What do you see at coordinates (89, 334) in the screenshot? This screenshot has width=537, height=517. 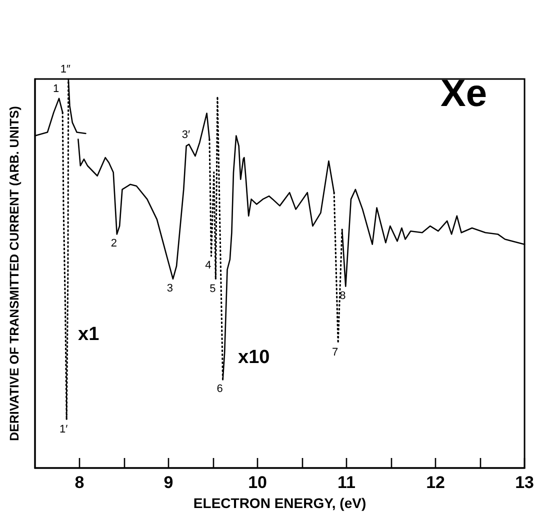 I see `annotation: x1` at bounding box center [89, 334].